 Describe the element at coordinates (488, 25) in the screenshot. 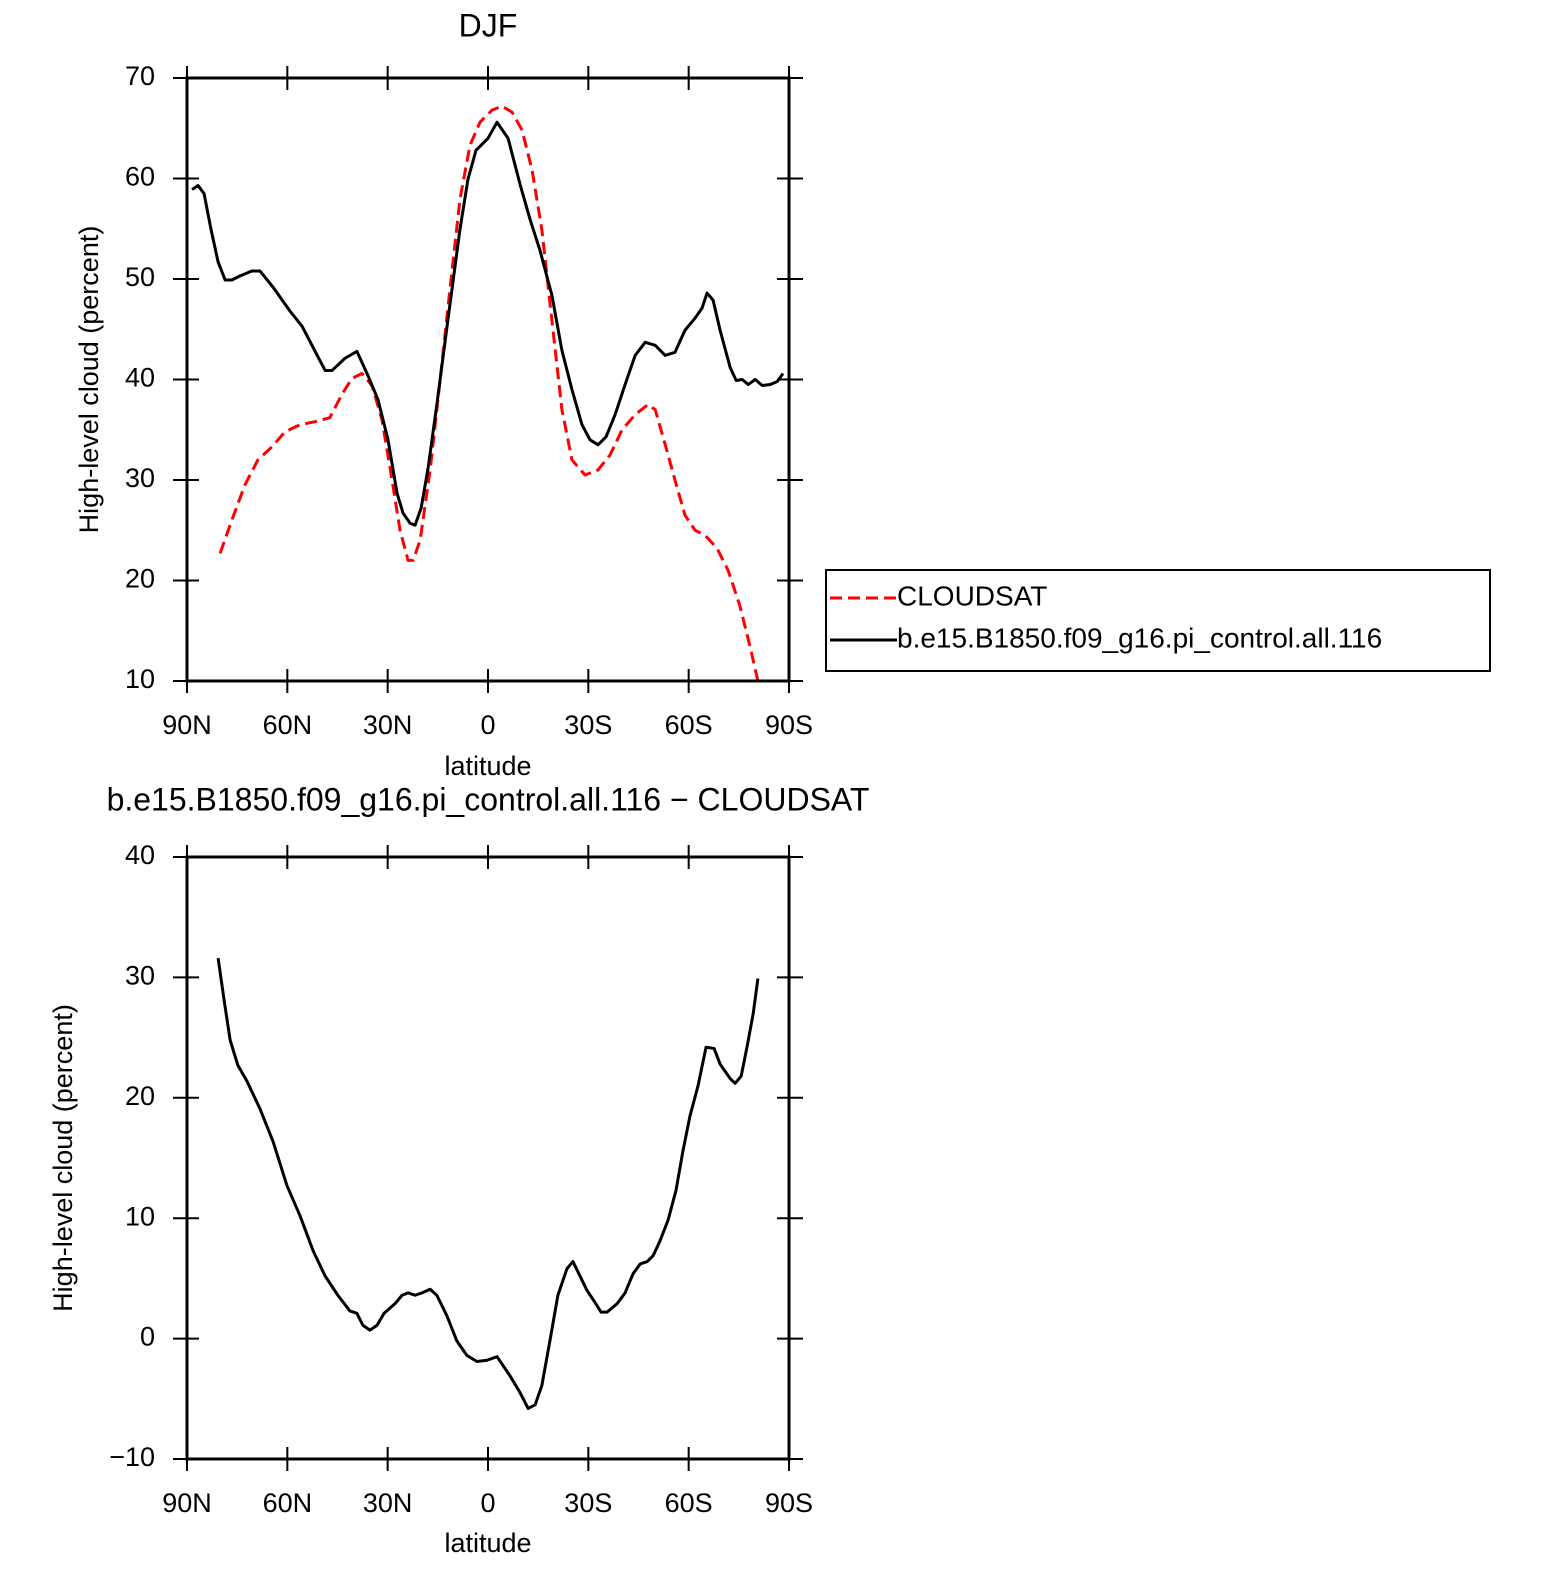

I see `chart-title: DJF` at that location.